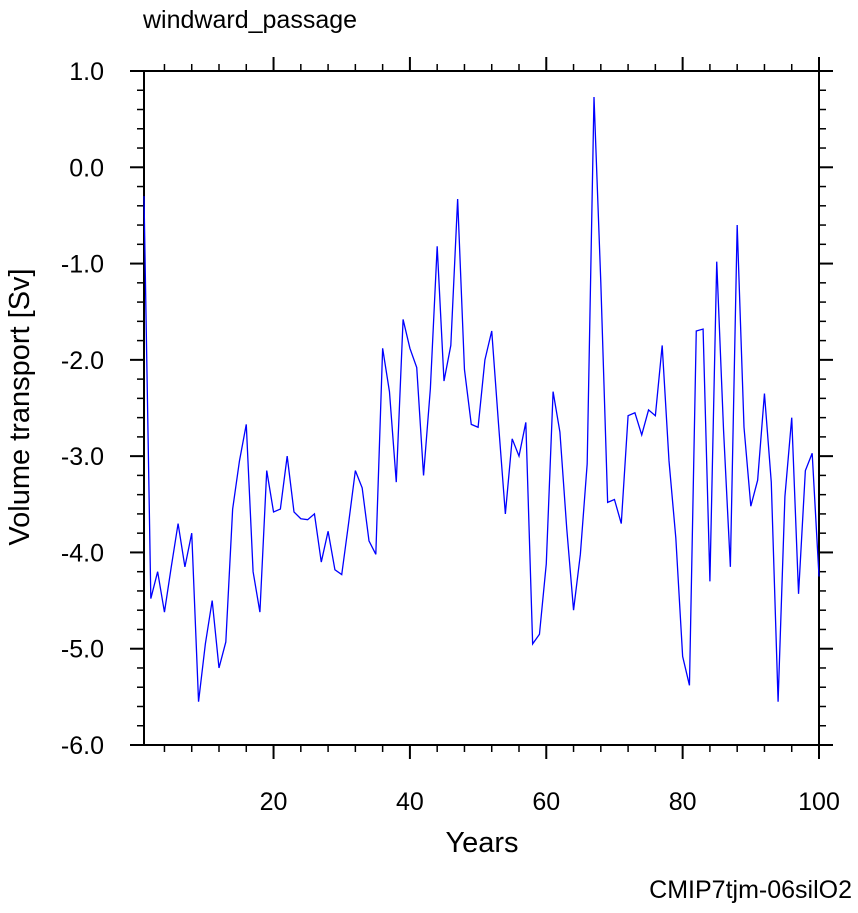 This screenshot has height=913, width=858. I want to click on y-tick-label: 1.0, so click(86, 72).